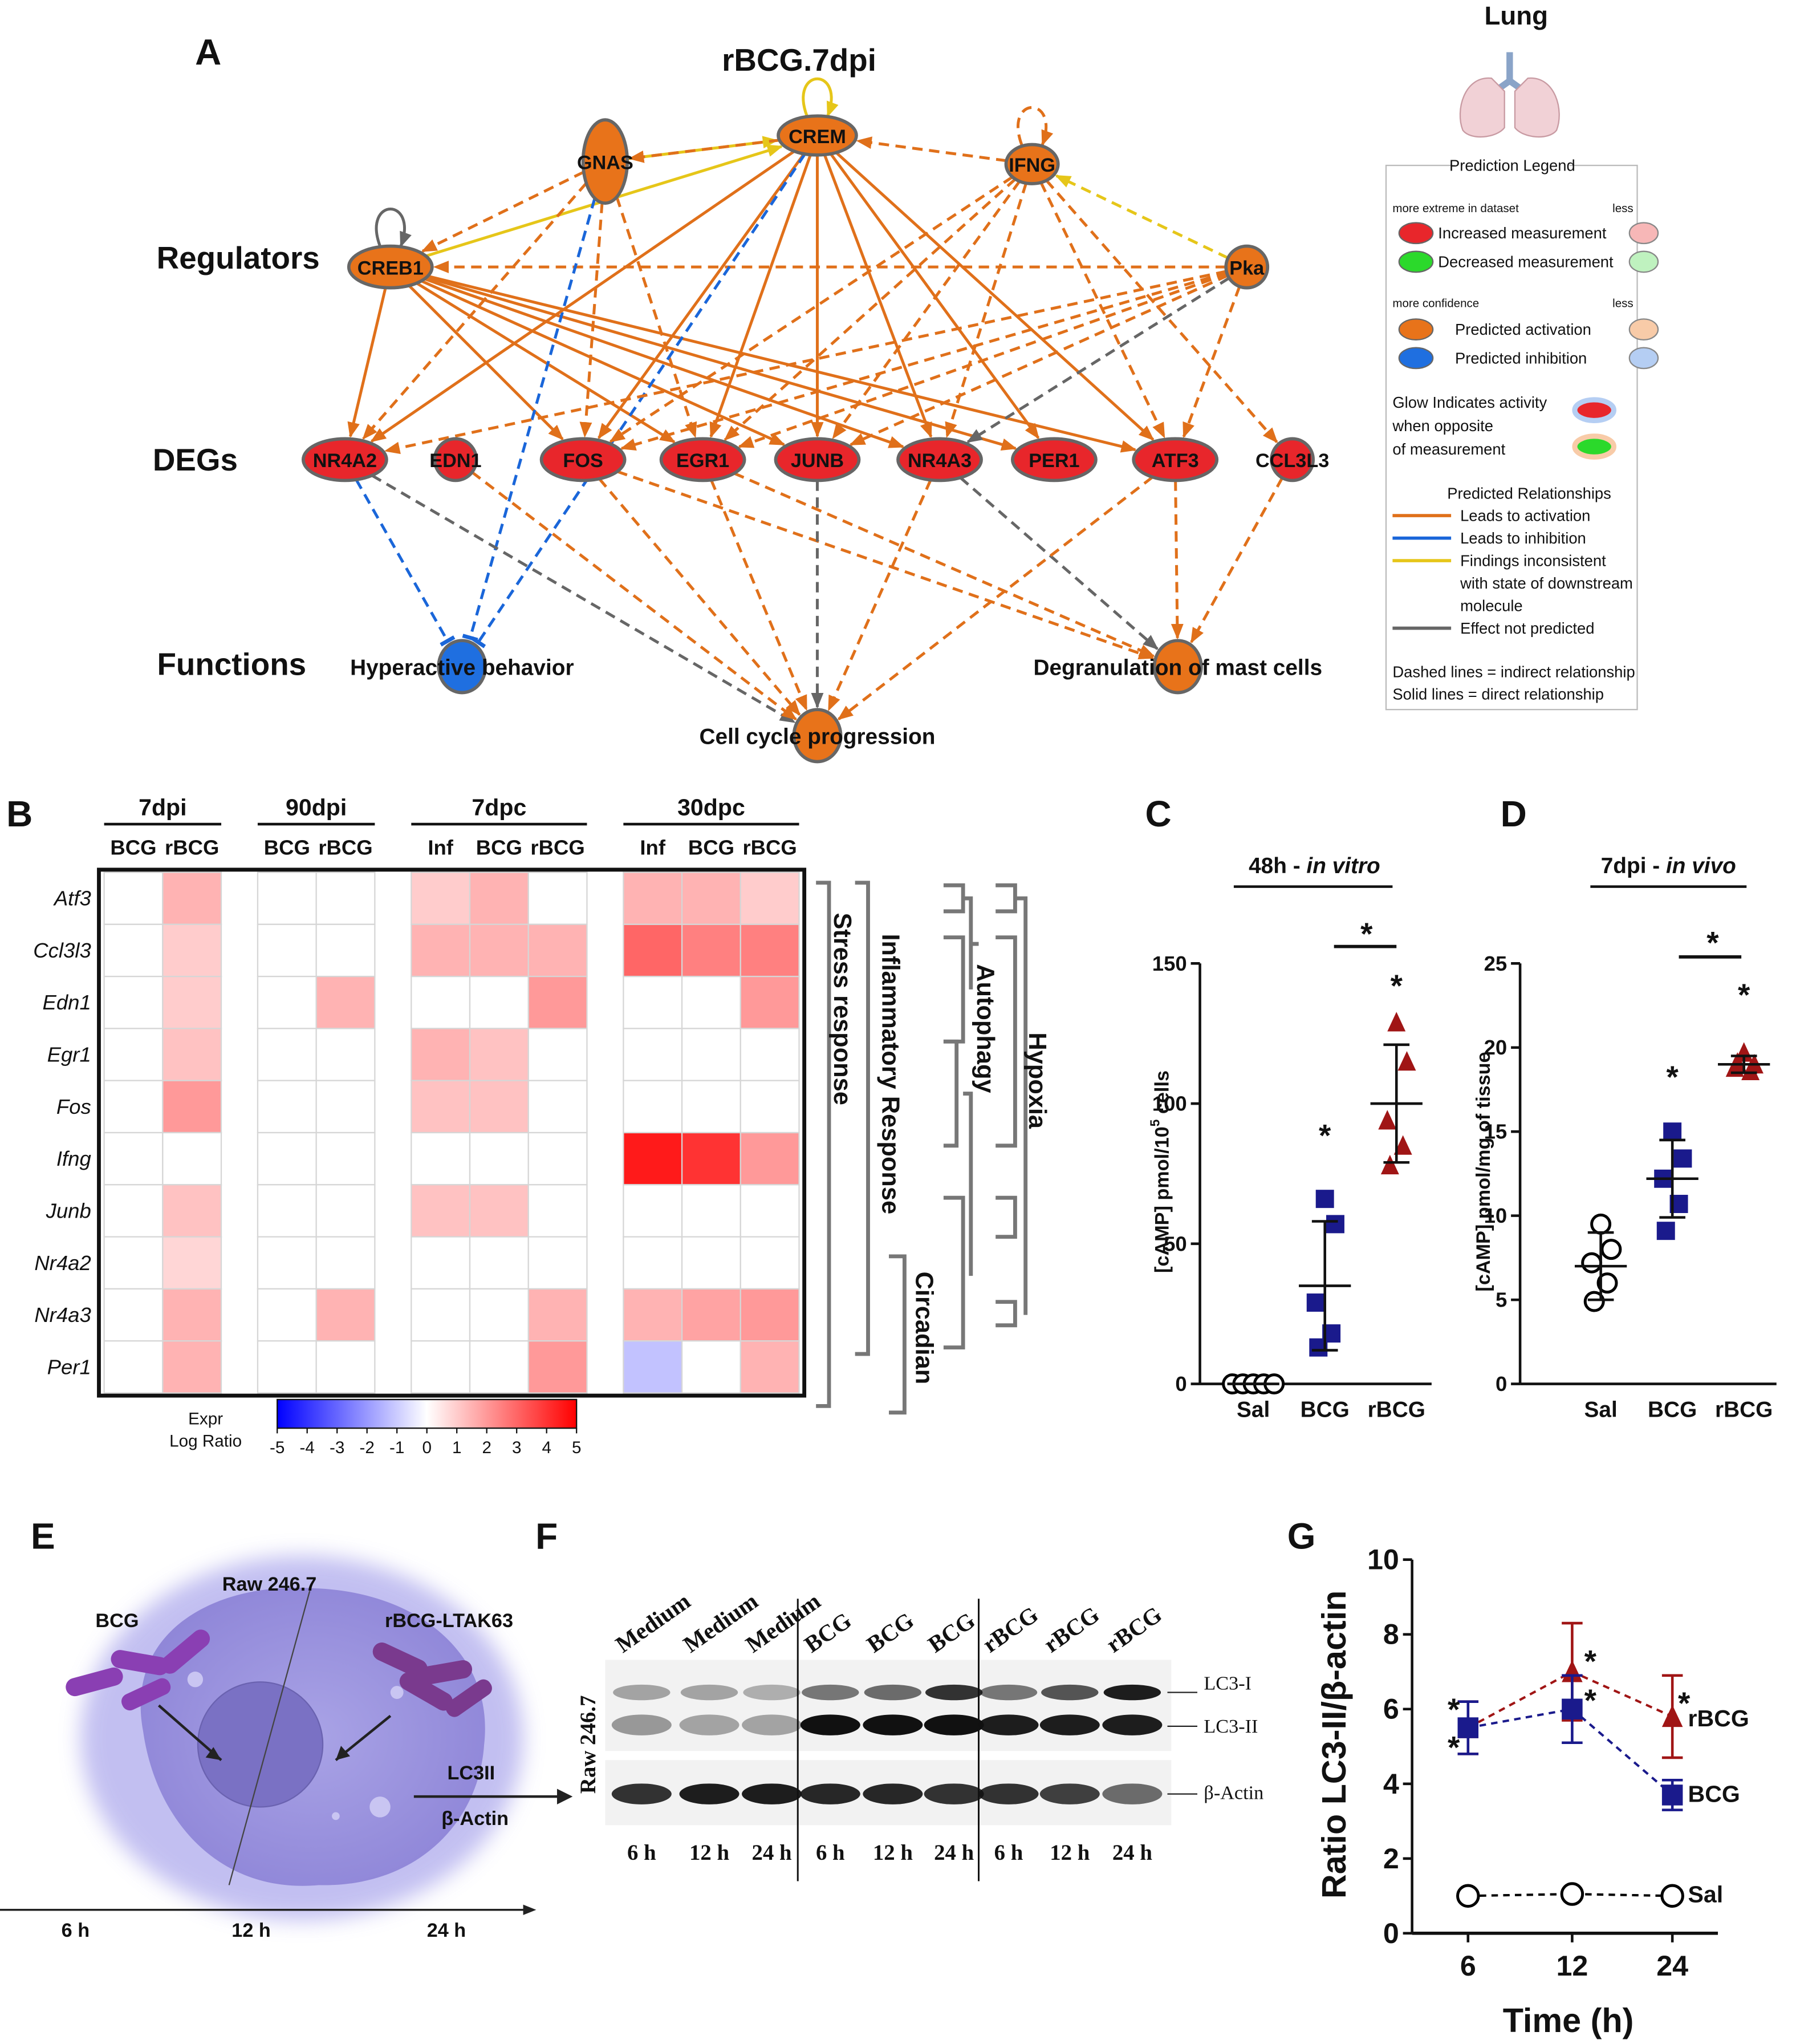  Describe the element at coordinates (1483, 1171) in the screenshot. I see `y-label-part: [cAMP] pmol/mg of tissue` at that location.